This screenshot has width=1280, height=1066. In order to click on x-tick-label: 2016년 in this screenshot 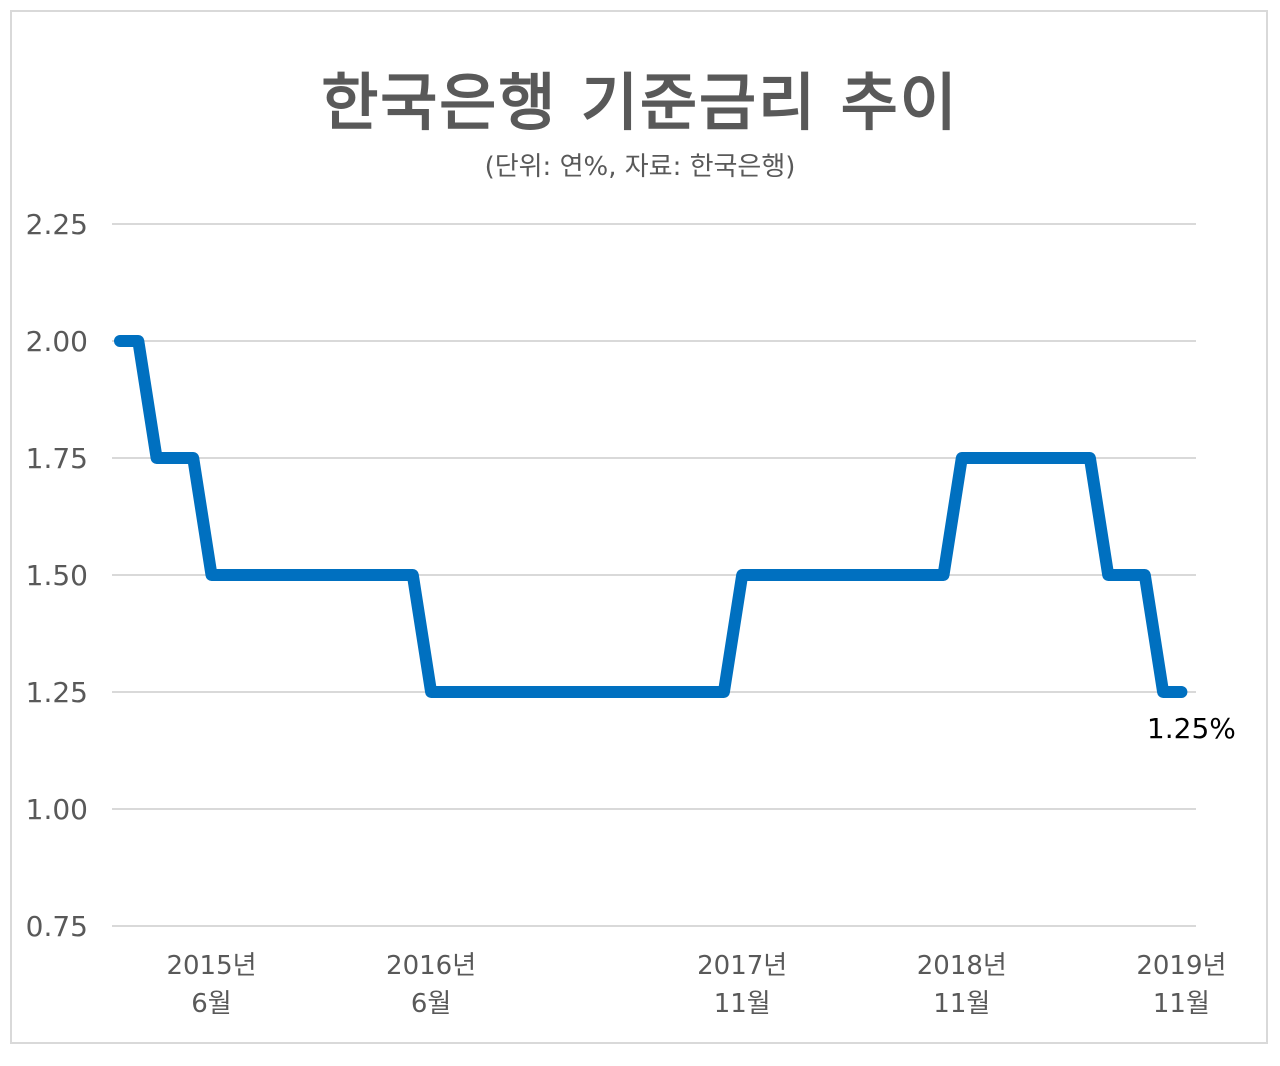, I will do `click(431, 966)`.